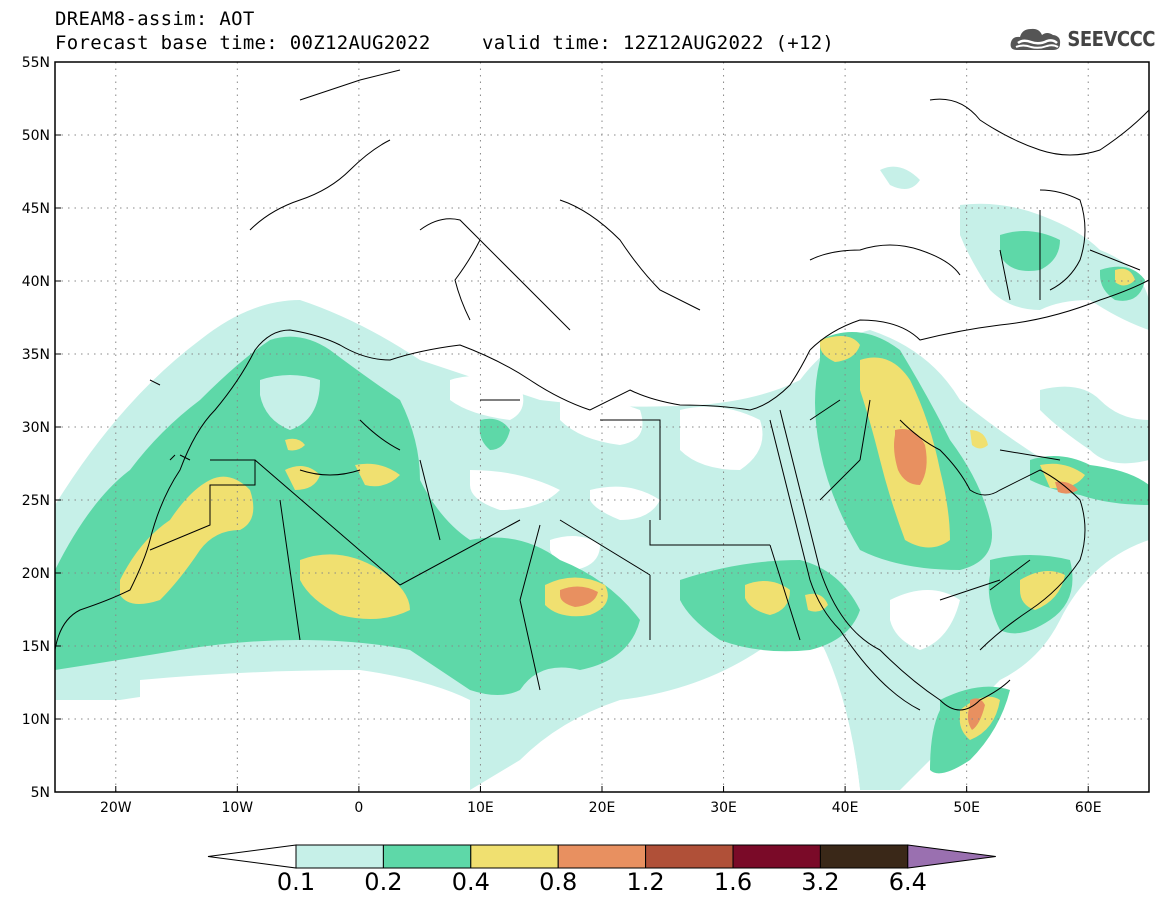 Image resolution: width=1165 pixels, height=905 pixels. What do you see at coordinates (1088, 808) in the screenshot?
I see `lon-tick-label: 60E` at bounding box center [1088, 808].